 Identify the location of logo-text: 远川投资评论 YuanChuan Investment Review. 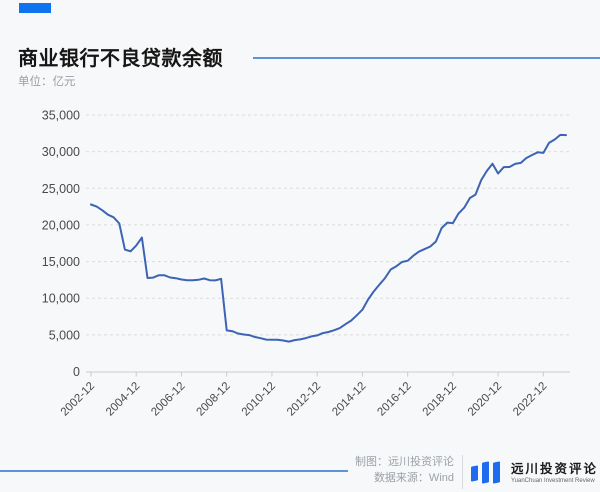
(554, 471).